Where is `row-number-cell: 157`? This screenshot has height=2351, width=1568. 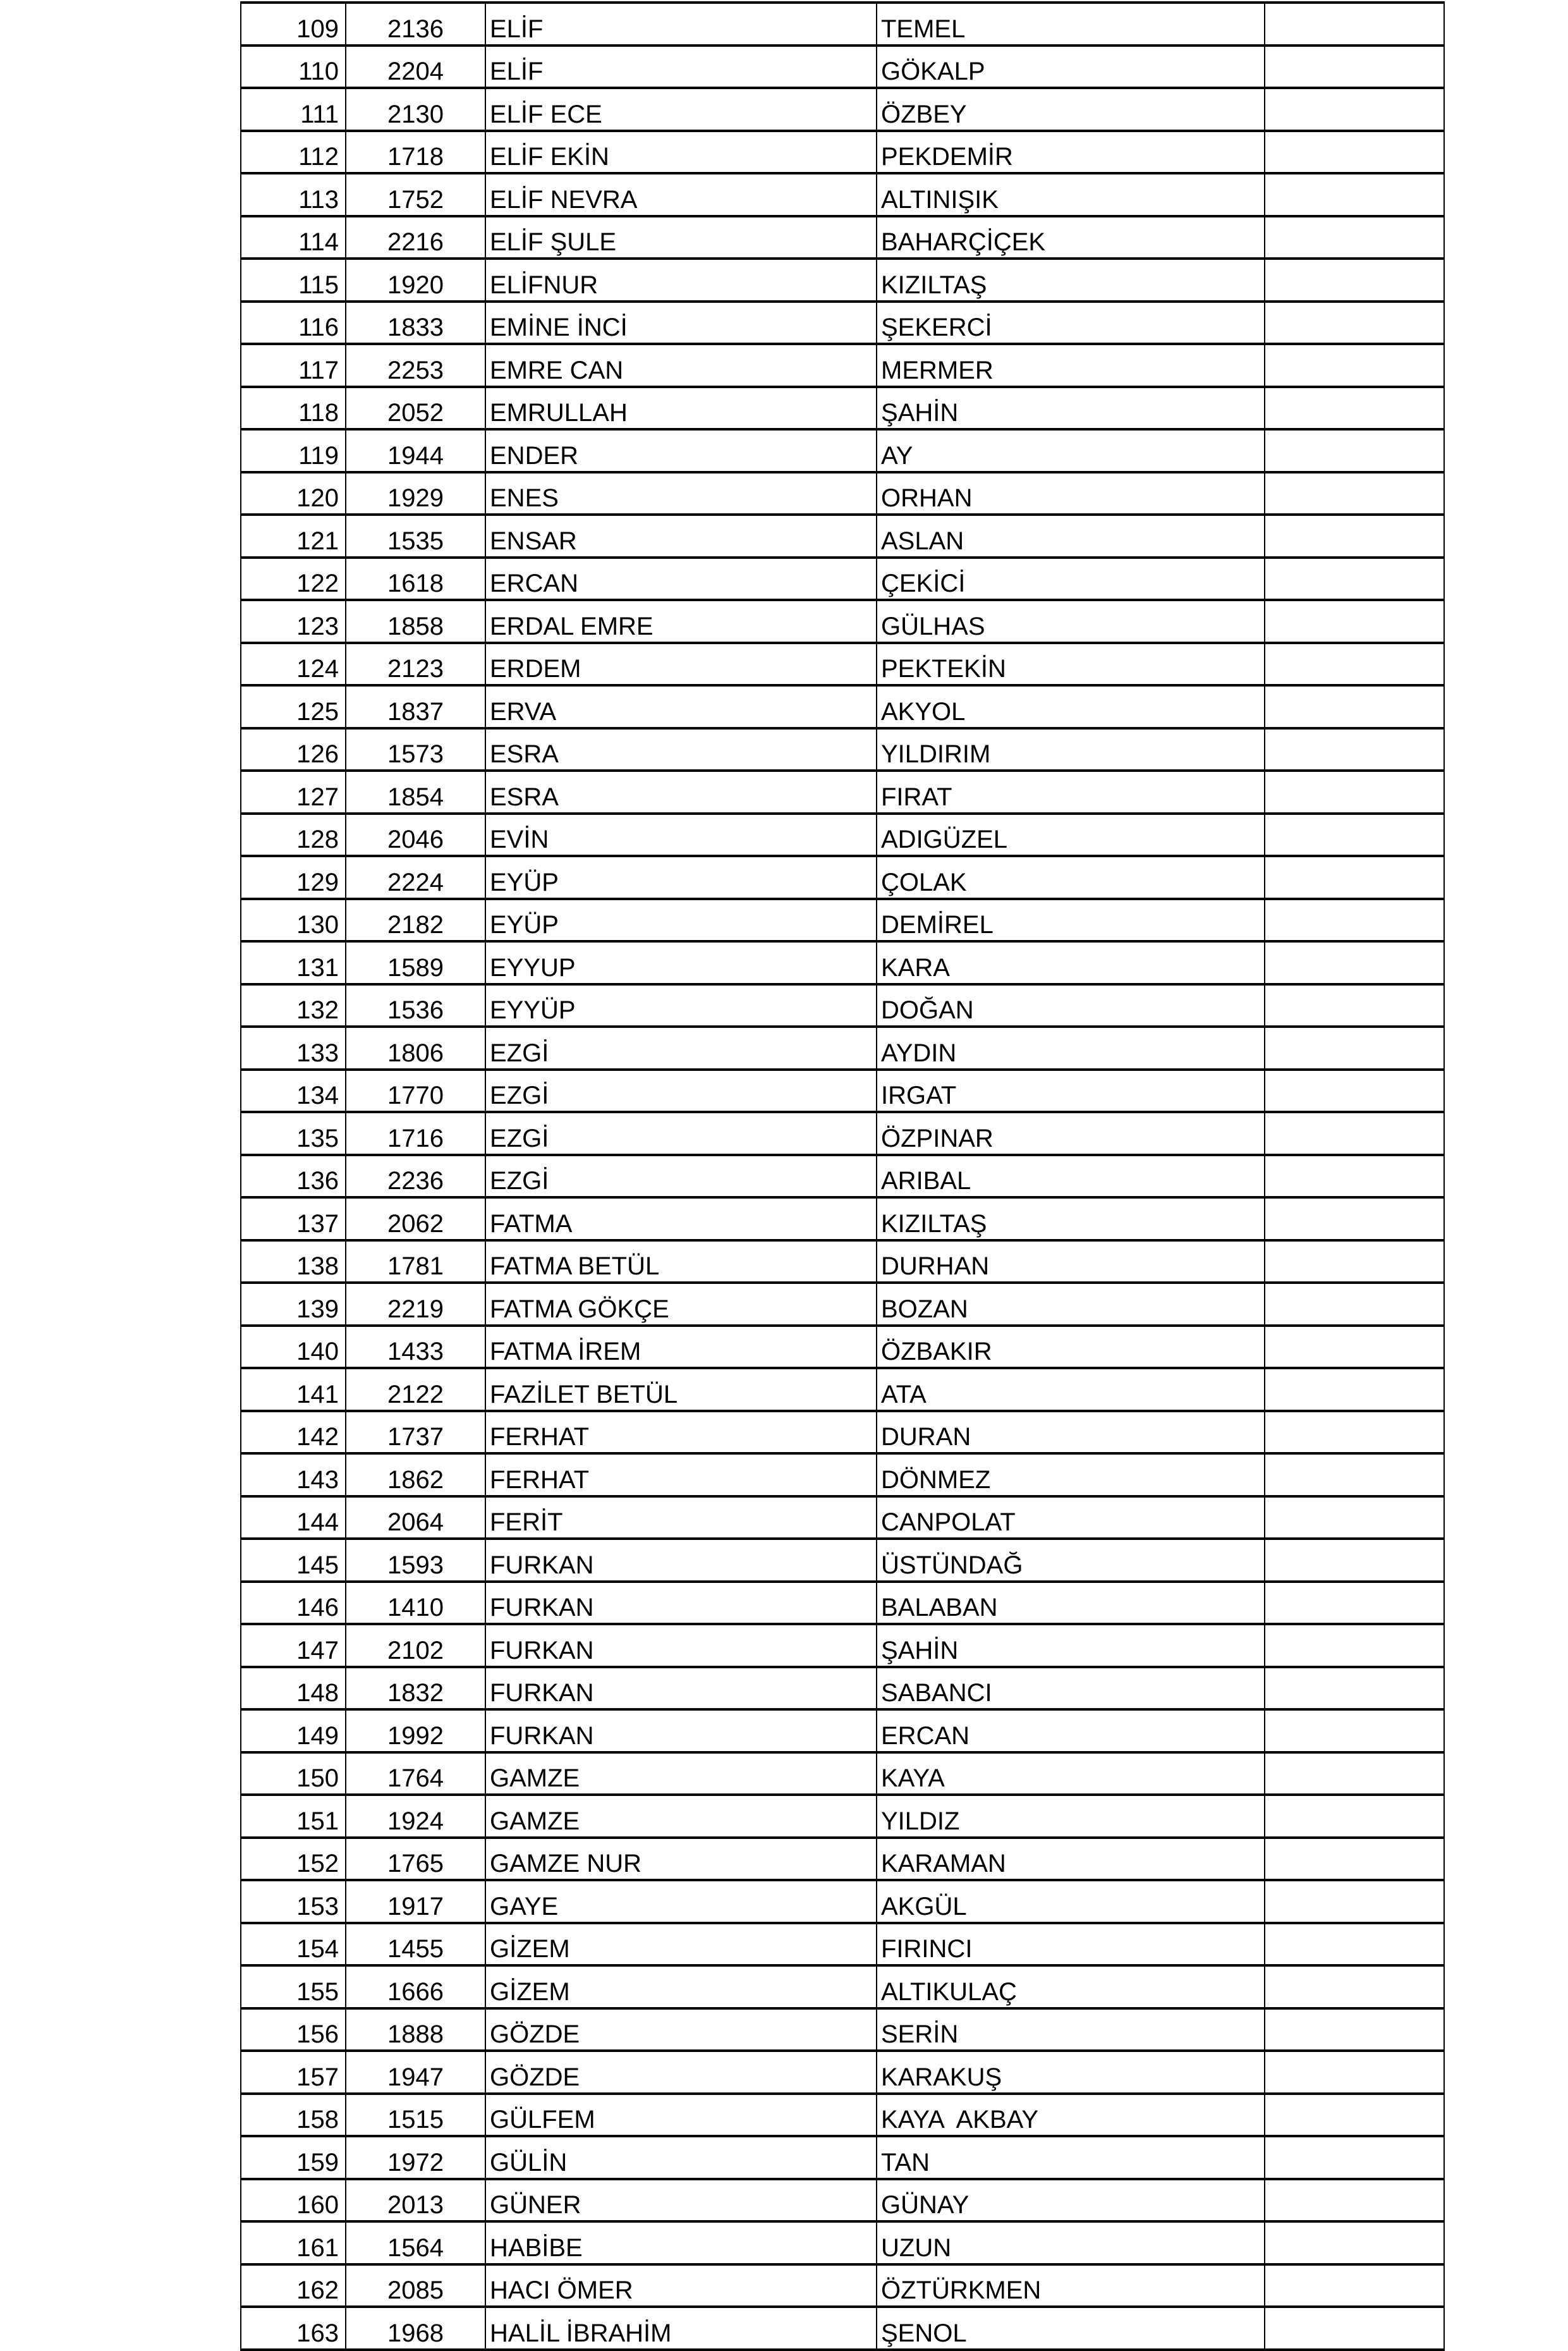 row-number-cell: 157 is located at coordinates (293, 2072).